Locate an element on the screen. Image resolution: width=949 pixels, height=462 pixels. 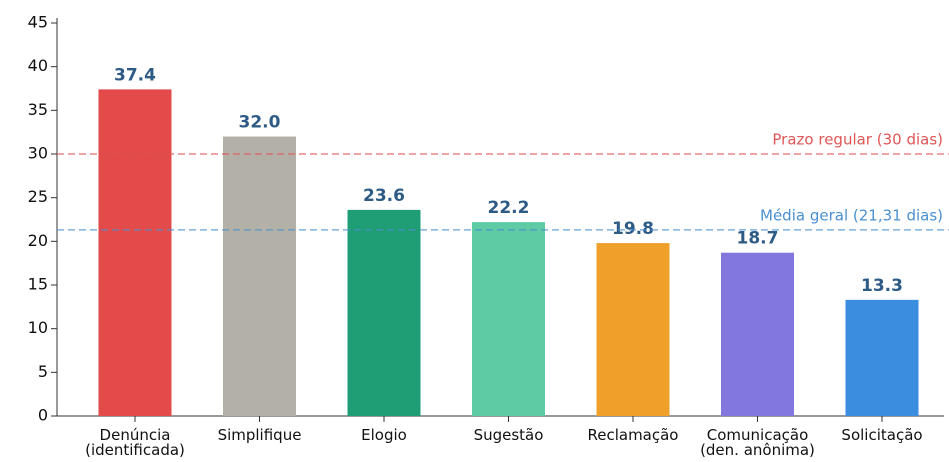
value-label: 23.6 is located at coordinates (384, 196).